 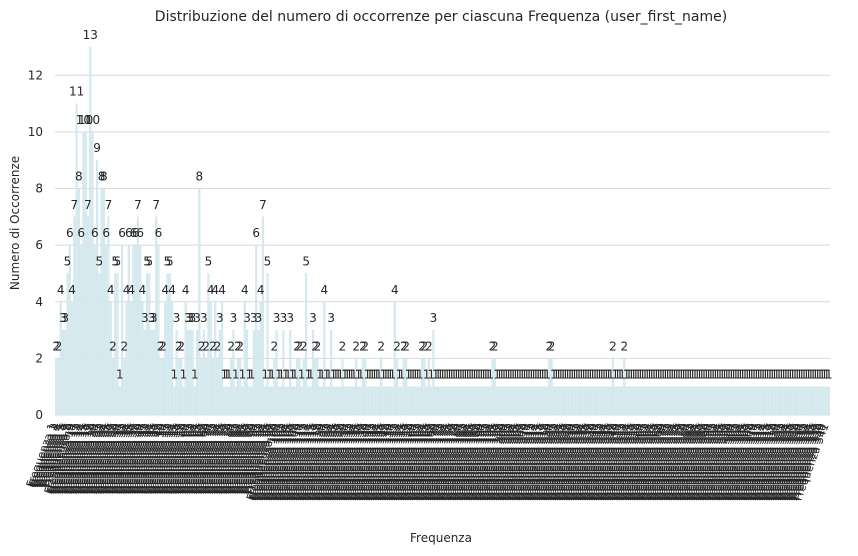 I want to click on bar-value-label: 8, so click(x=79, y=177).